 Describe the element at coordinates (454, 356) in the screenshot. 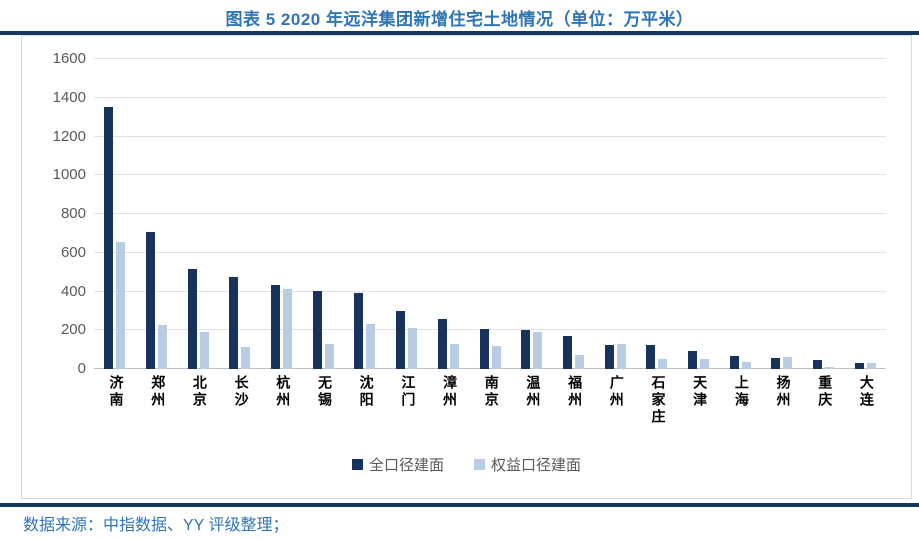

I see `bar-权益口径建面-漳州` at that location.